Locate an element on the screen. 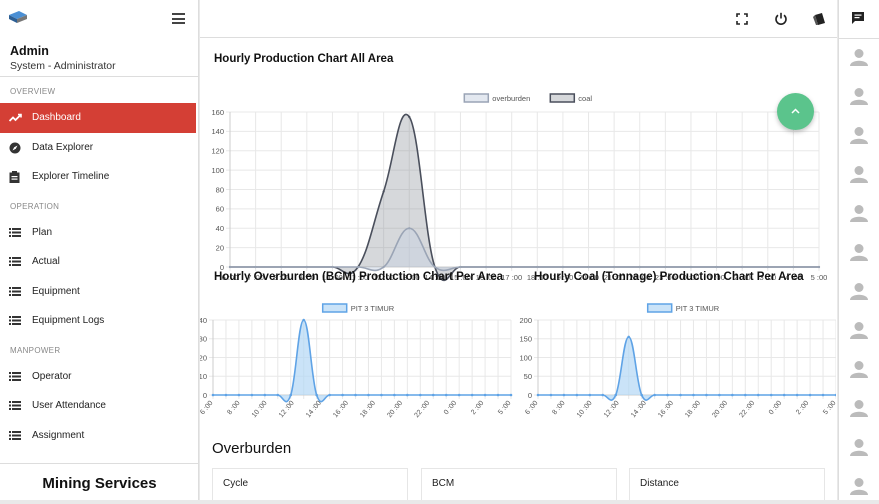 Image resolution: width=879 pixels, height=504 pixels. fullscreen-icon is located at coordinates (743, 19).